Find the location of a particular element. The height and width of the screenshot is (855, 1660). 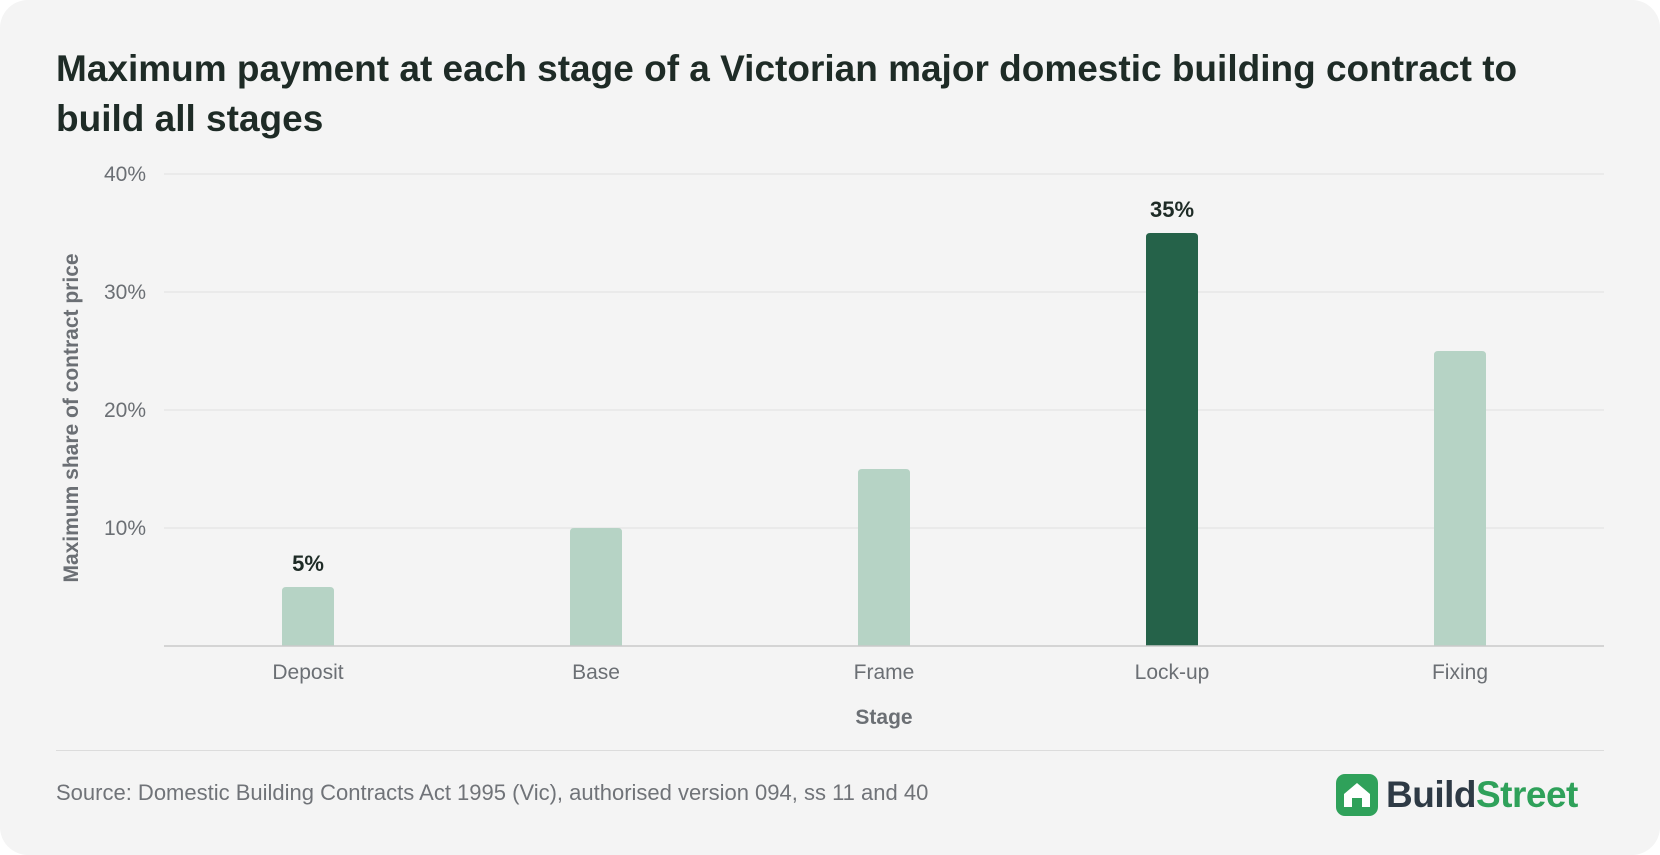

logo-text-street: Street is located at coordinates (1526, 794).